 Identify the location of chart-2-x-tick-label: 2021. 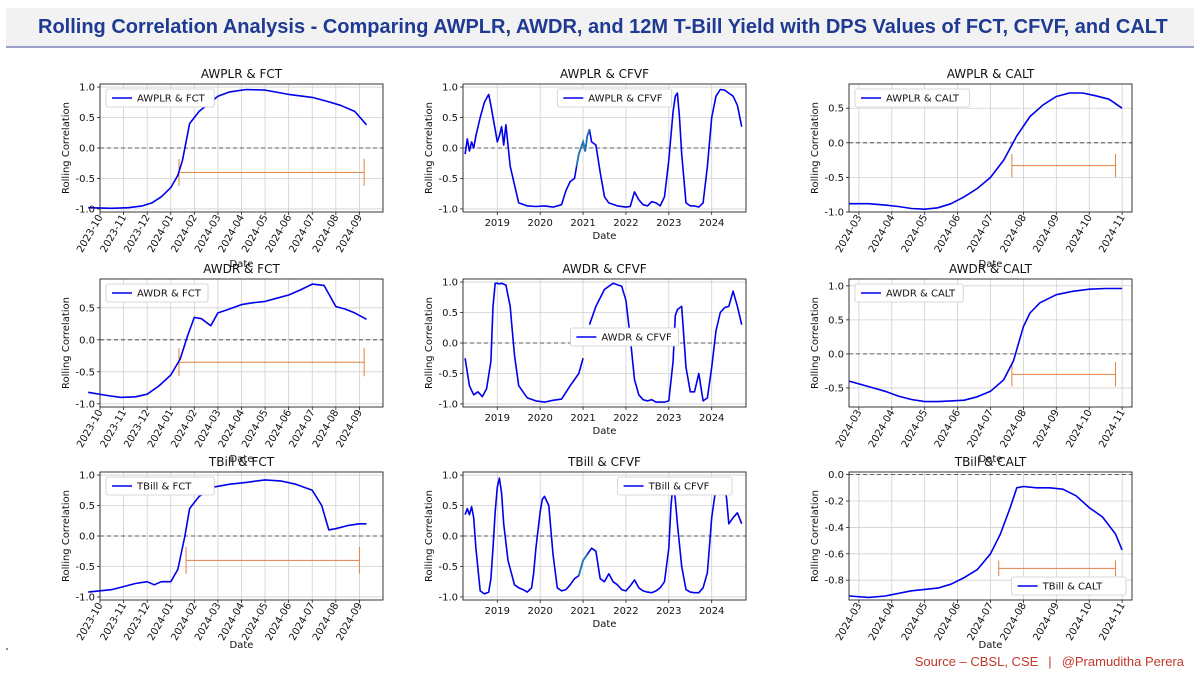
(582, 223).